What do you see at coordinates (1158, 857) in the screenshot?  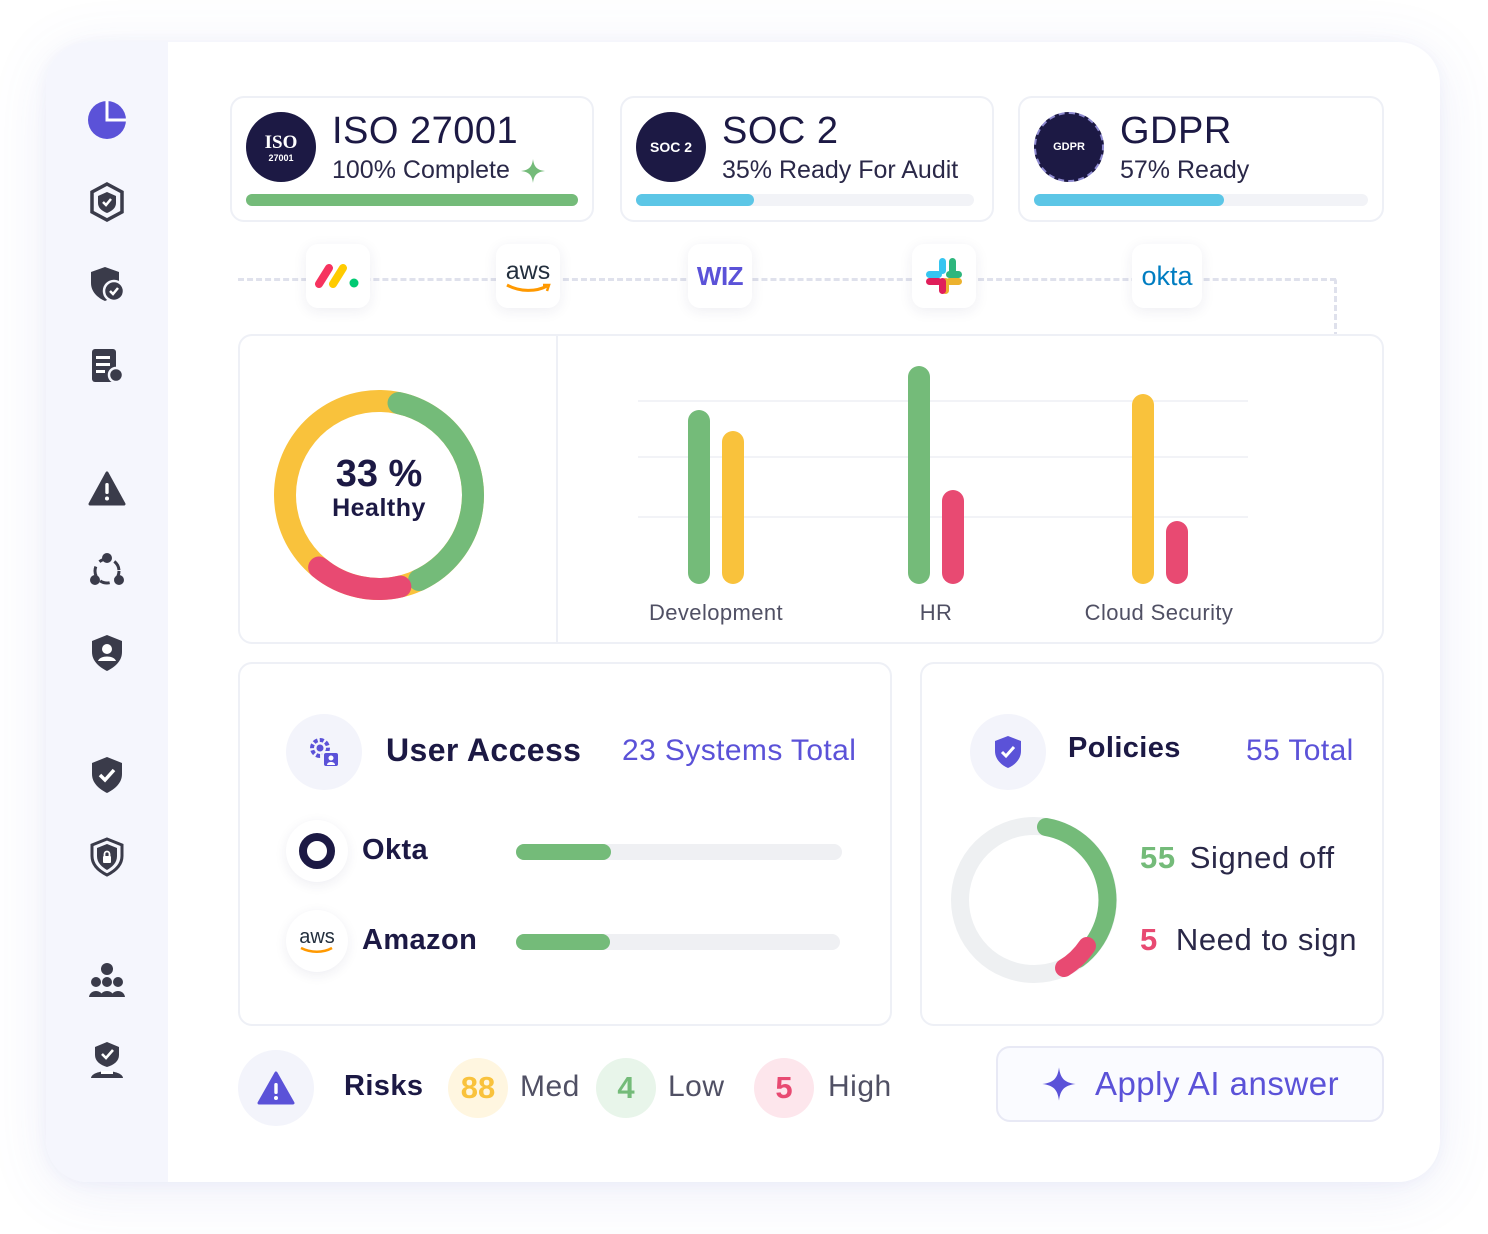 I see `signed-count: 55` at bounding box center [1158, 857].